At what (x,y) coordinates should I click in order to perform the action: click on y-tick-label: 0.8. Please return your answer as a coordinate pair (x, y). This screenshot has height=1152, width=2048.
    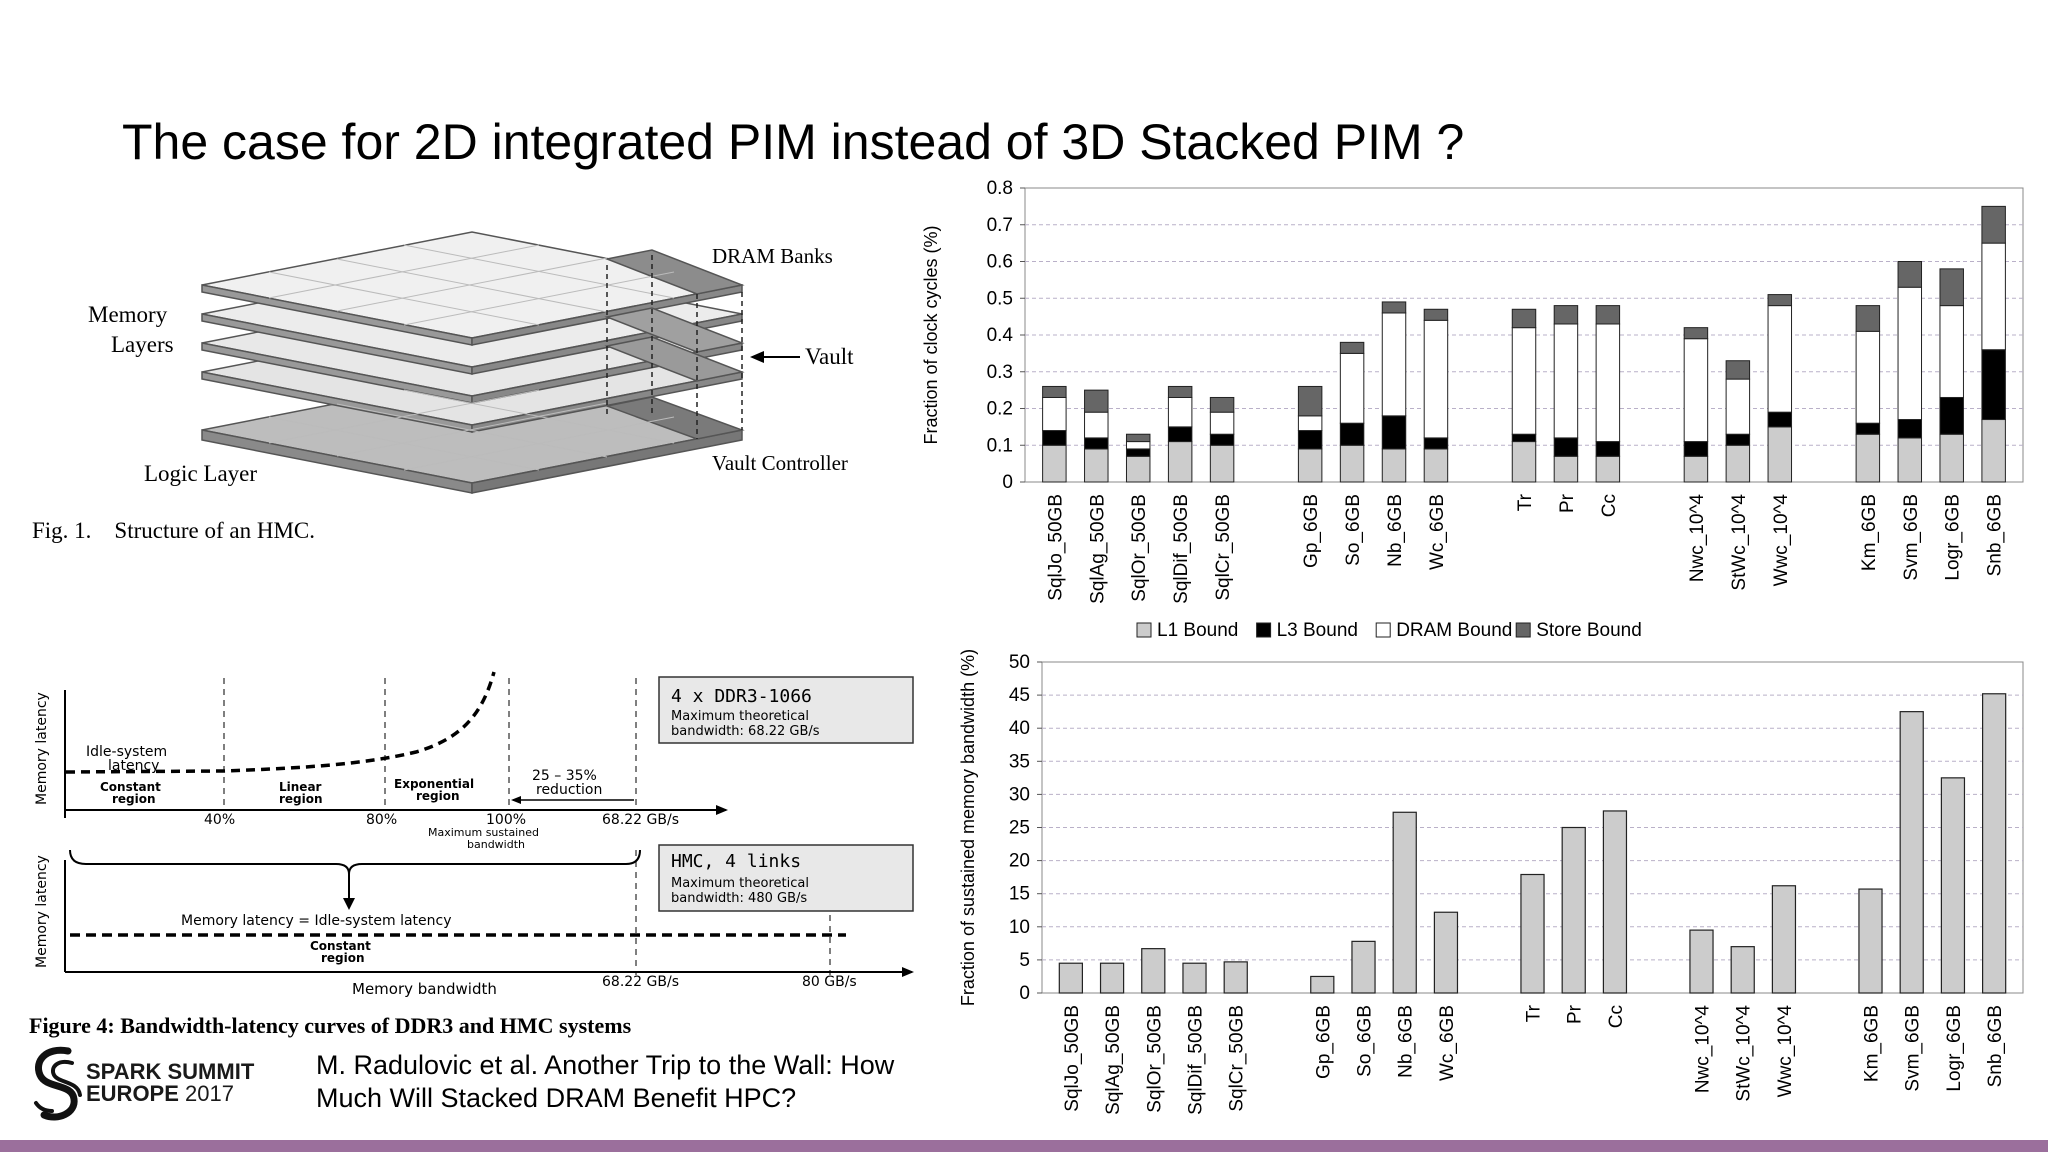
    Looking at the image, I should click on (1000, 188).